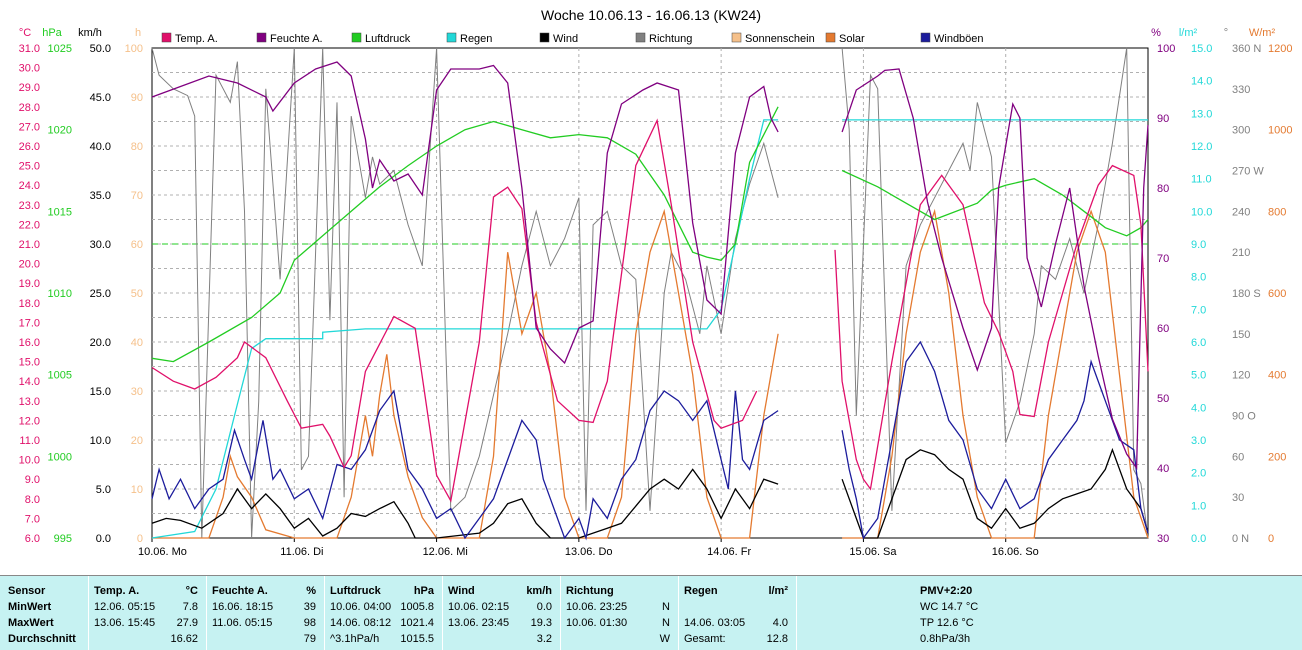  What do you see at coordinates (544, 607) in the screenshot?
I see `wind-min-value: 0.0` at bounding box center [544, 607].